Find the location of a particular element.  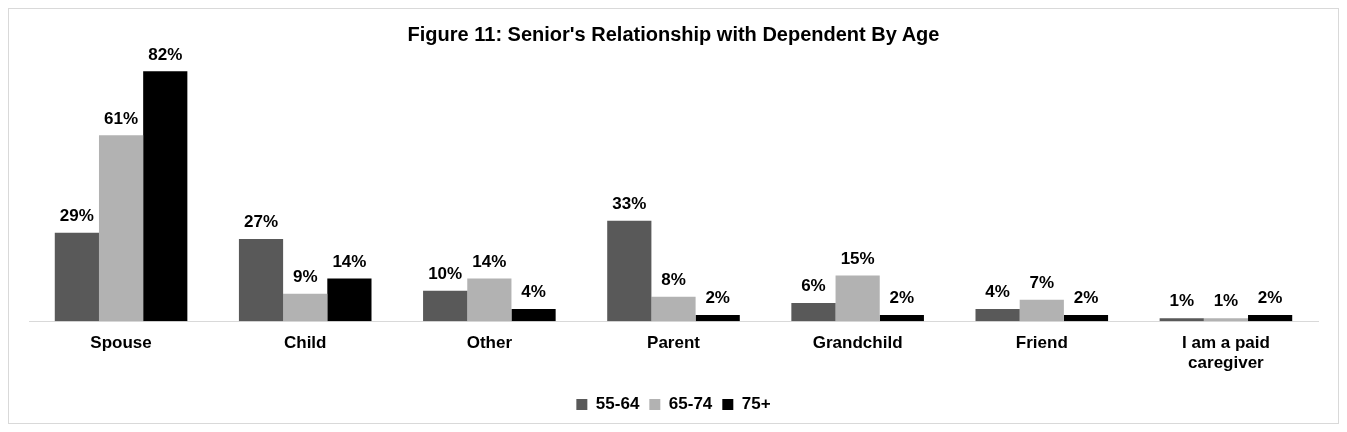

x-tick-label: Grandchild is located at coordinates (857, 343).